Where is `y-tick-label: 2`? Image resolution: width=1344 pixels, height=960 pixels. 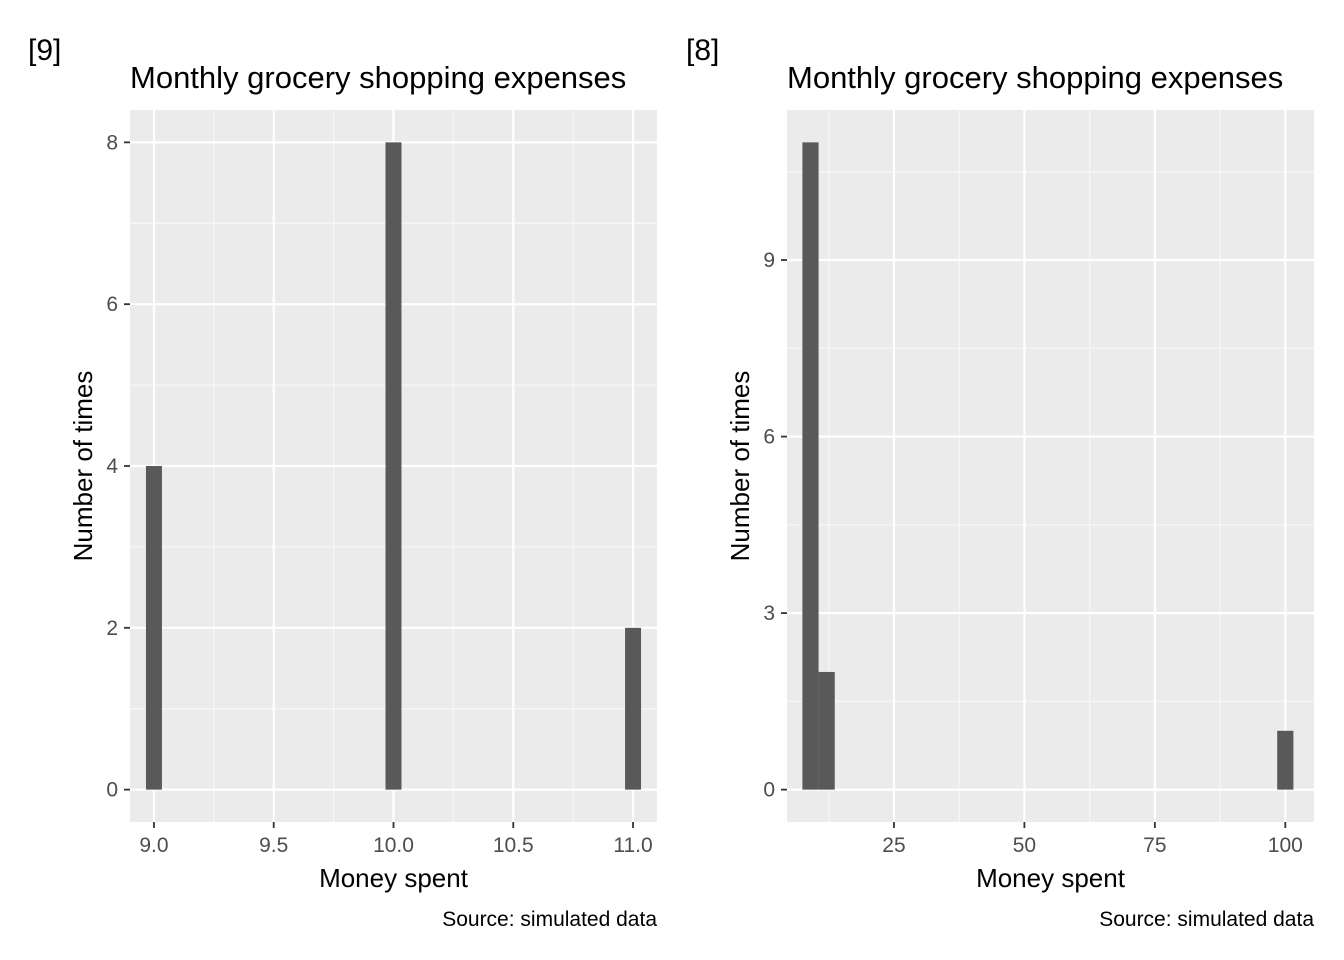 y-tick-label: 2 is located at coordinates (112, 628).